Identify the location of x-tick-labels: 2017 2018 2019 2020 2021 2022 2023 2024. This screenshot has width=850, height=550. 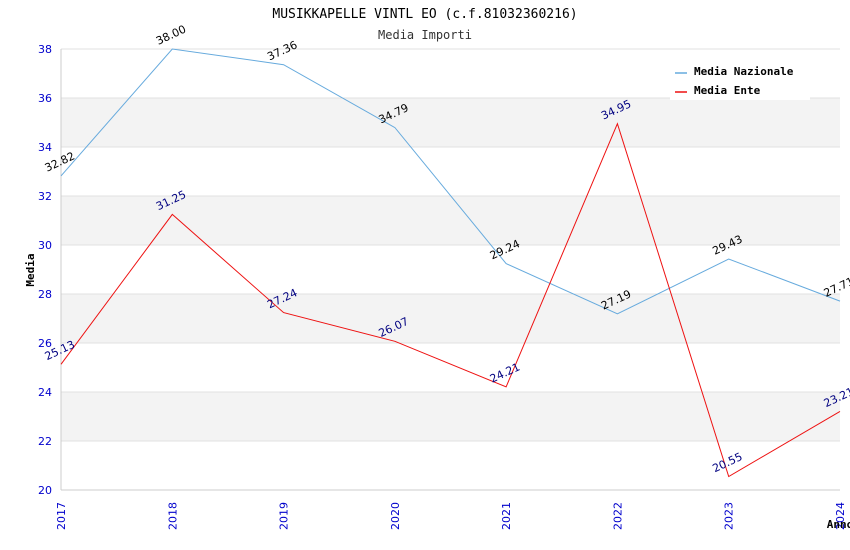
(451, 516).